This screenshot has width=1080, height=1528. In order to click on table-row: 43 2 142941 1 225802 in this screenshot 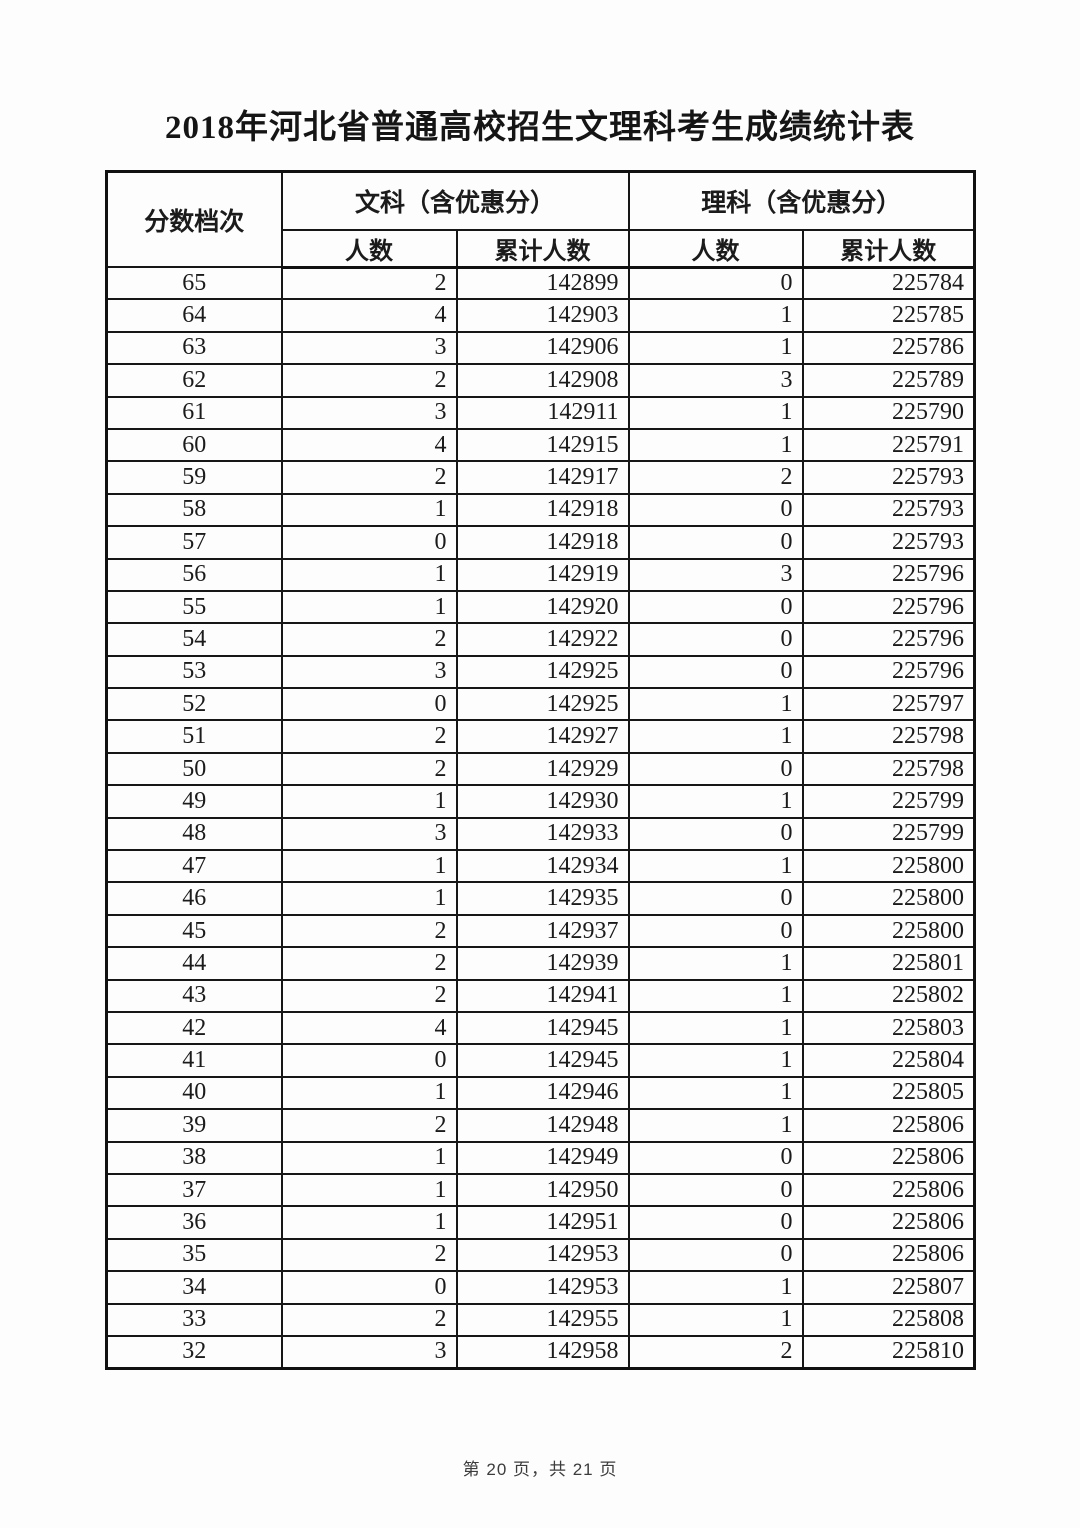, I will do `click(540, 995)`.